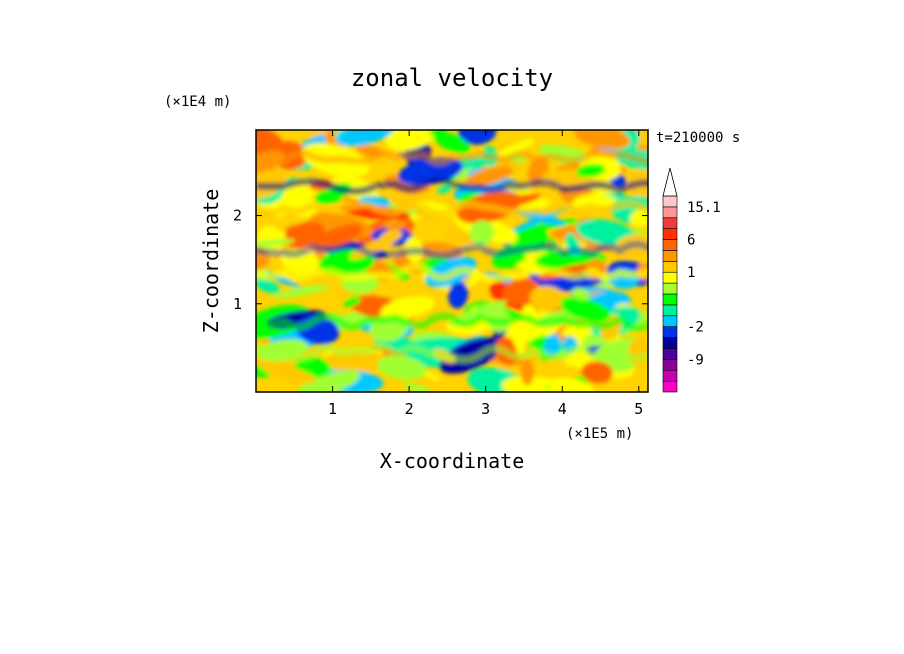 The width and height of the screenshot is (904, 654). I want to click on y-axis-title: Z-coordinate, so click(211, 261).